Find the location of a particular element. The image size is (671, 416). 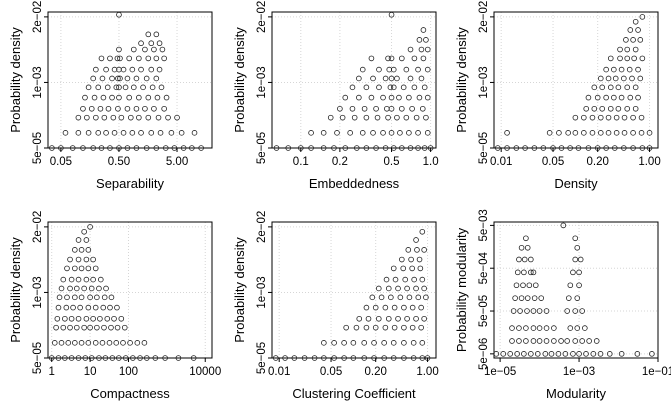

x-tick-label: 1.00 is located at coordinates (427, 372).